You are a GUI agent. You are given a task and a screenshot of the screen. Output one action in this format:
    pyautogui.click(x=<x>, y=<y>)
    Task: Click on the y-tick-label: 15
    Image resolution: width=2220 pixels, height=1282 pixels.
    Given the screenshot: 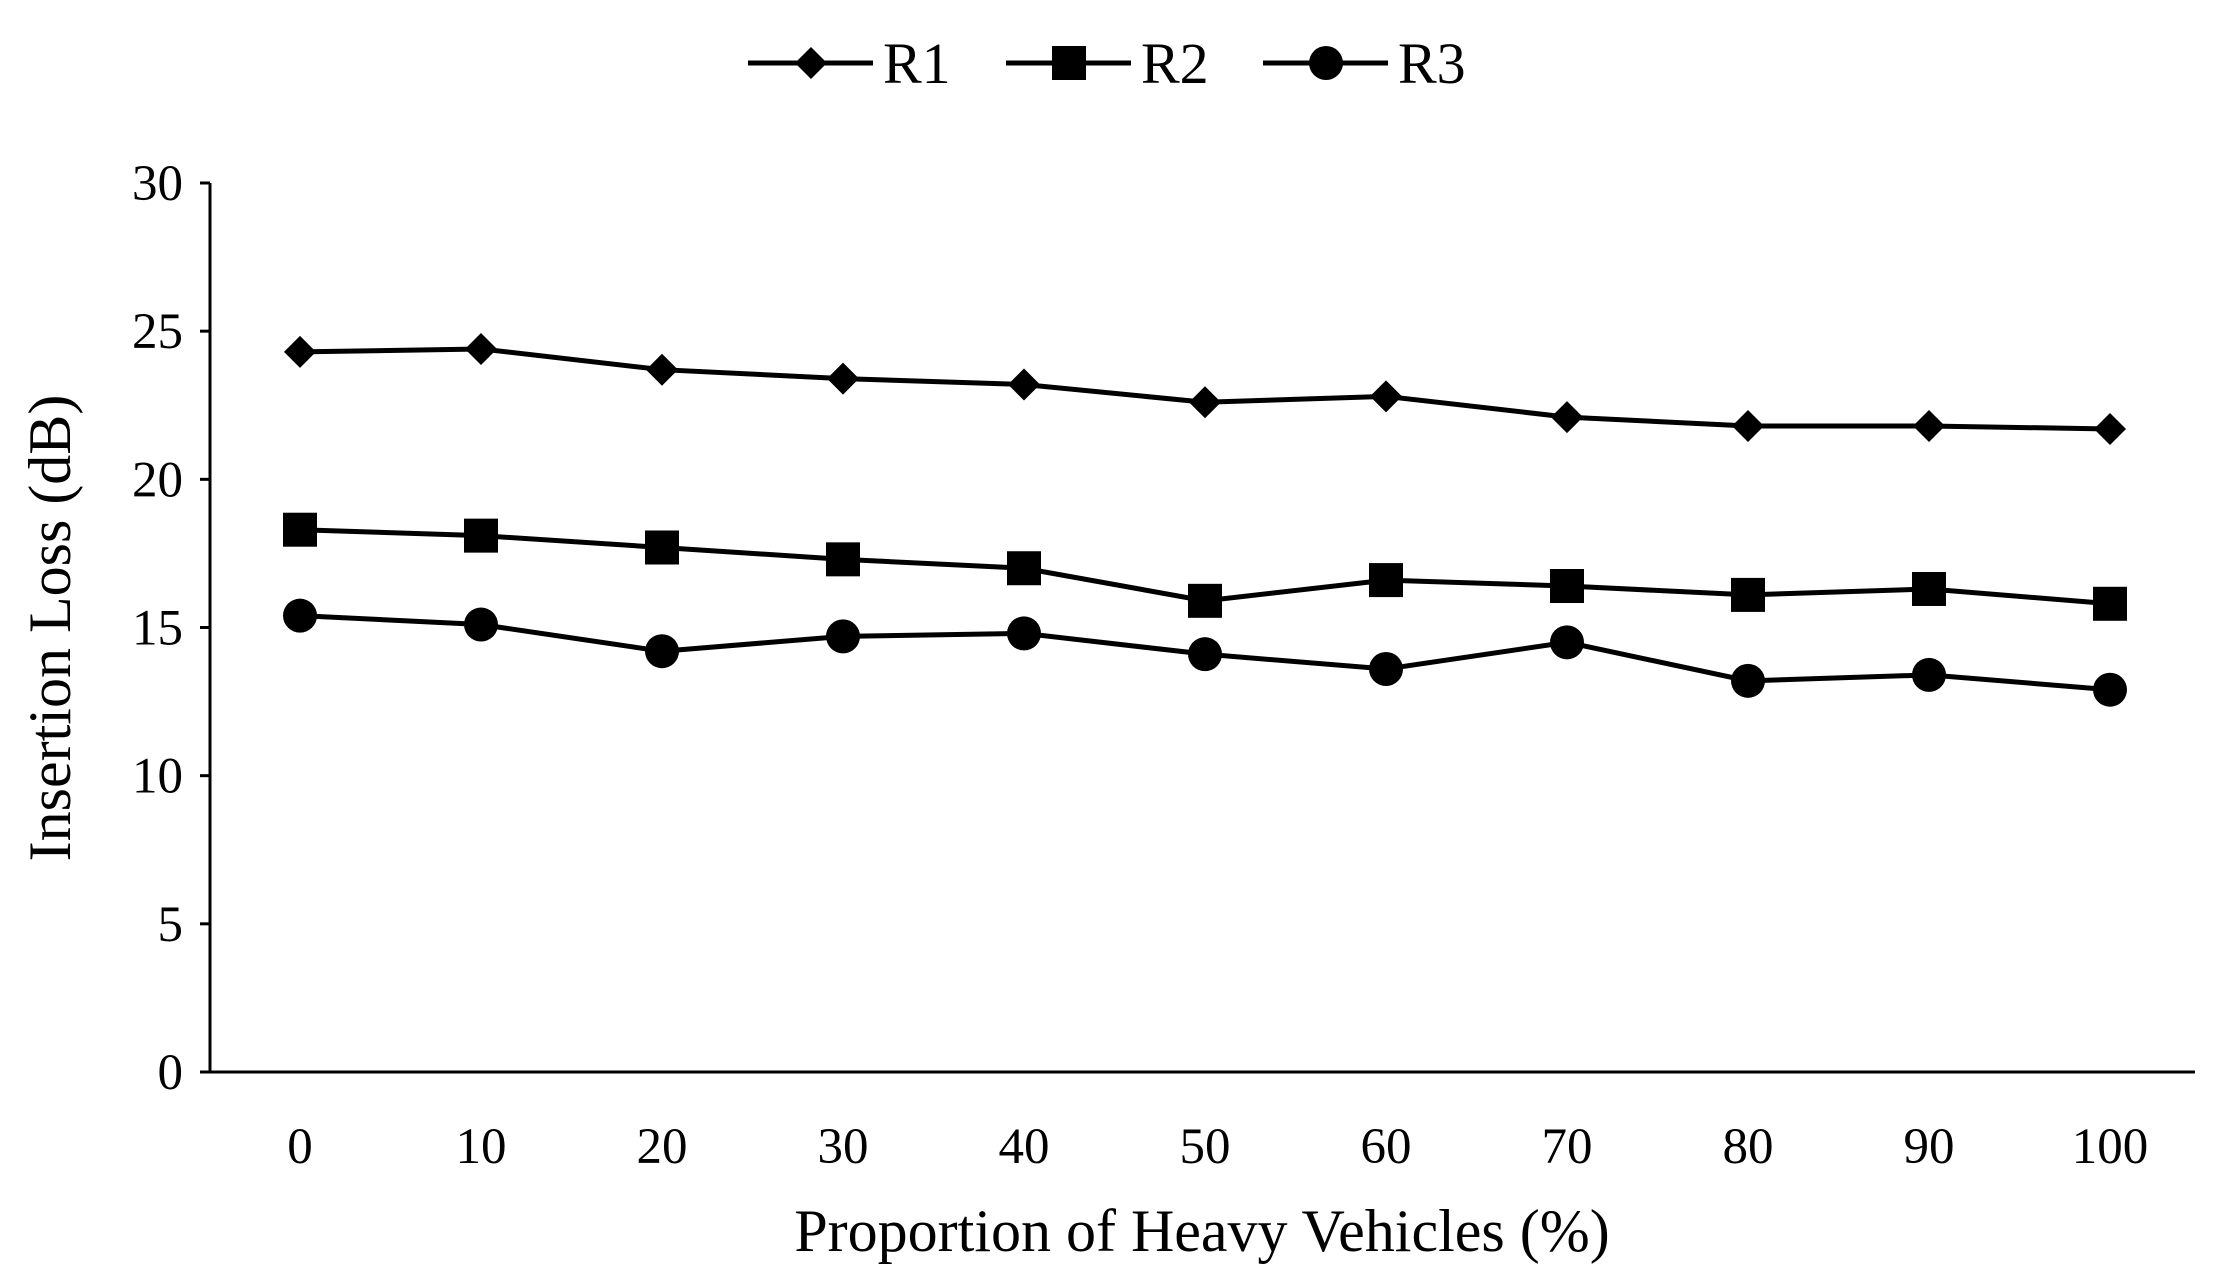 What is the action you would take?
    pyautogui.click(x=157, y=629)
    